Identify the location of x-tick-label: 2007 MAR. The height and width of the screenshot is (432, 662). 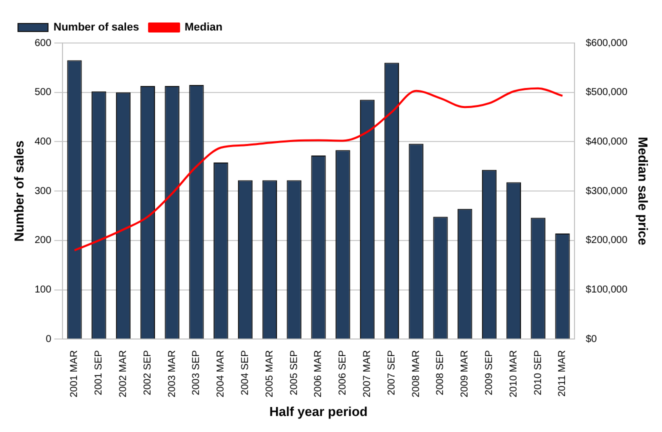
(368, 374).